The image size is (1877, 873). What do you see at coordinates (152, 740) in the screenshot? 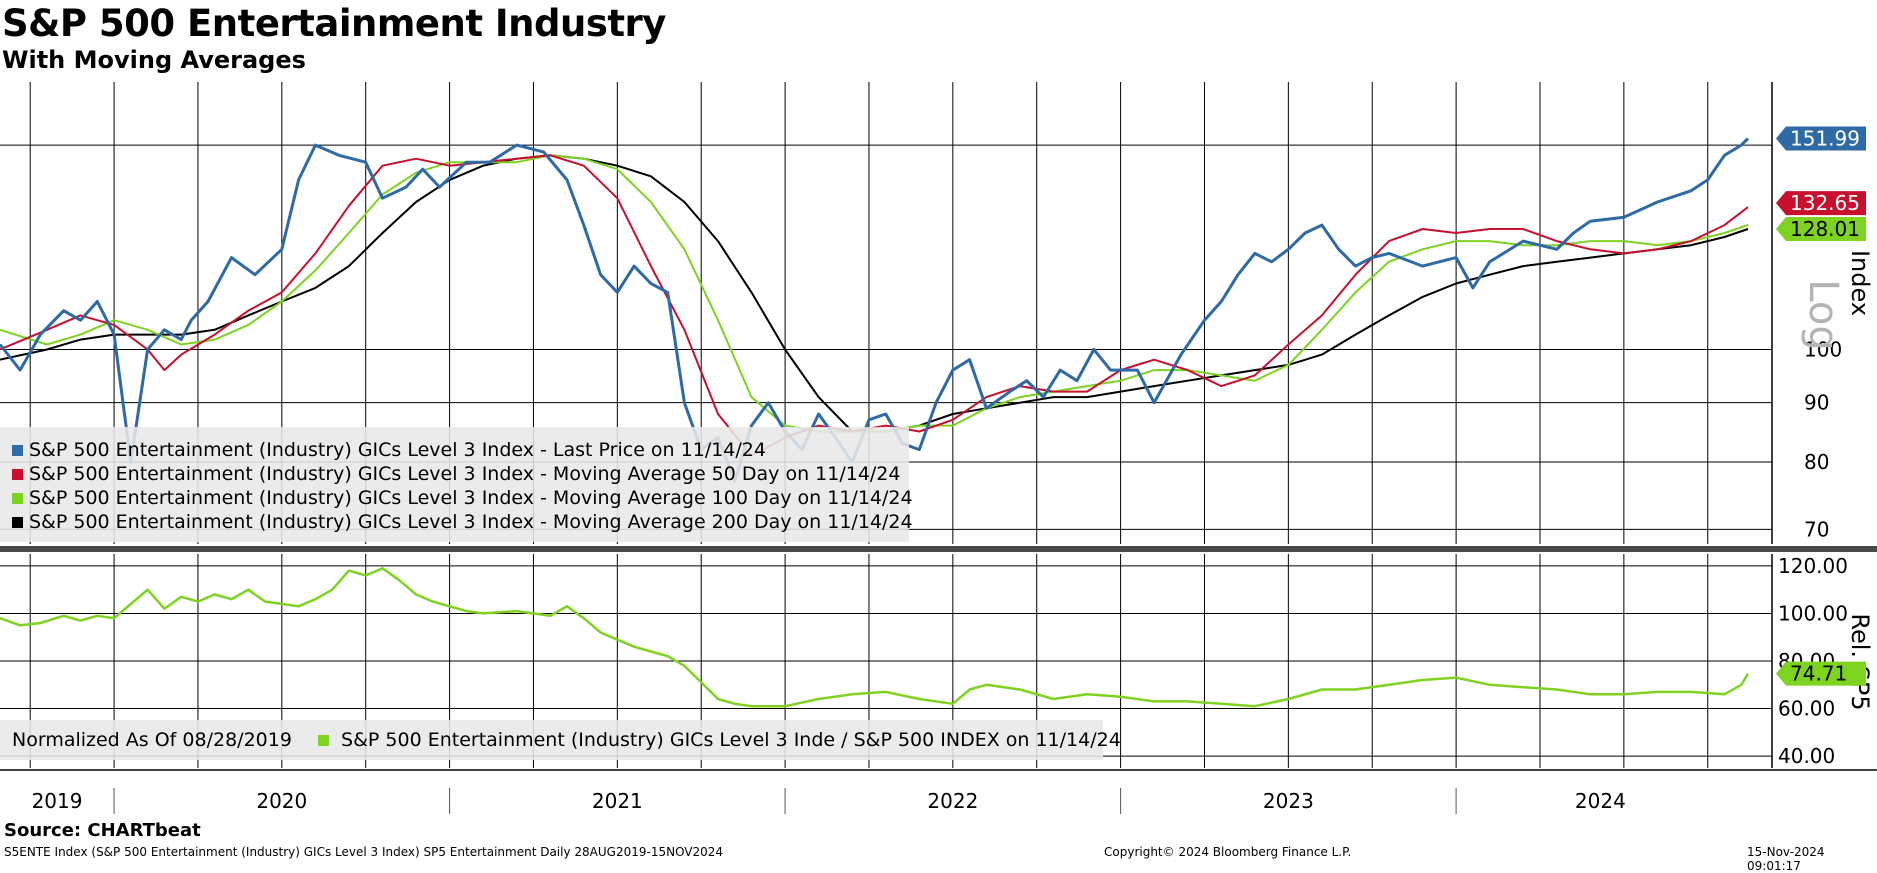
I see `normalized-label: Normalized As Of 08/28/2019` at bounding box center [152, 740].